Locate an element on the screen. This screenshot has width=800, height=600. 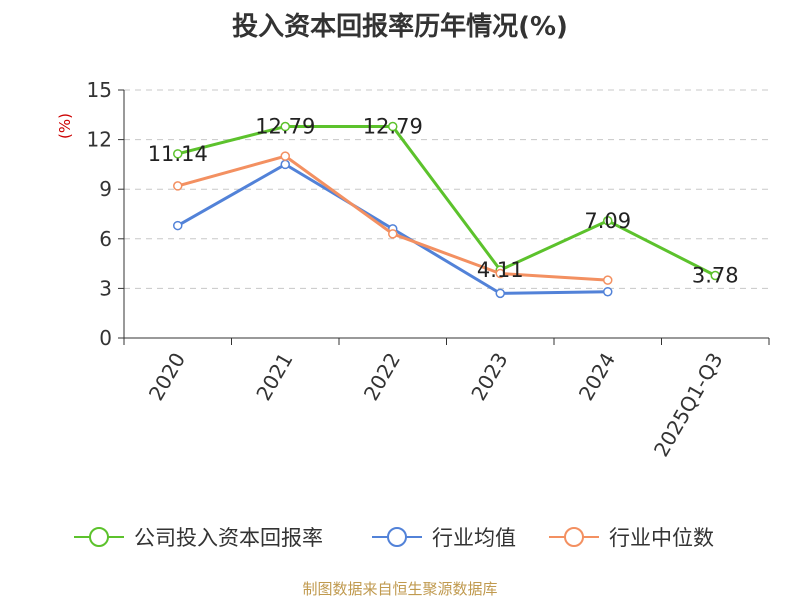
y-tick-label: 9 is located at coordinates (105, 189).